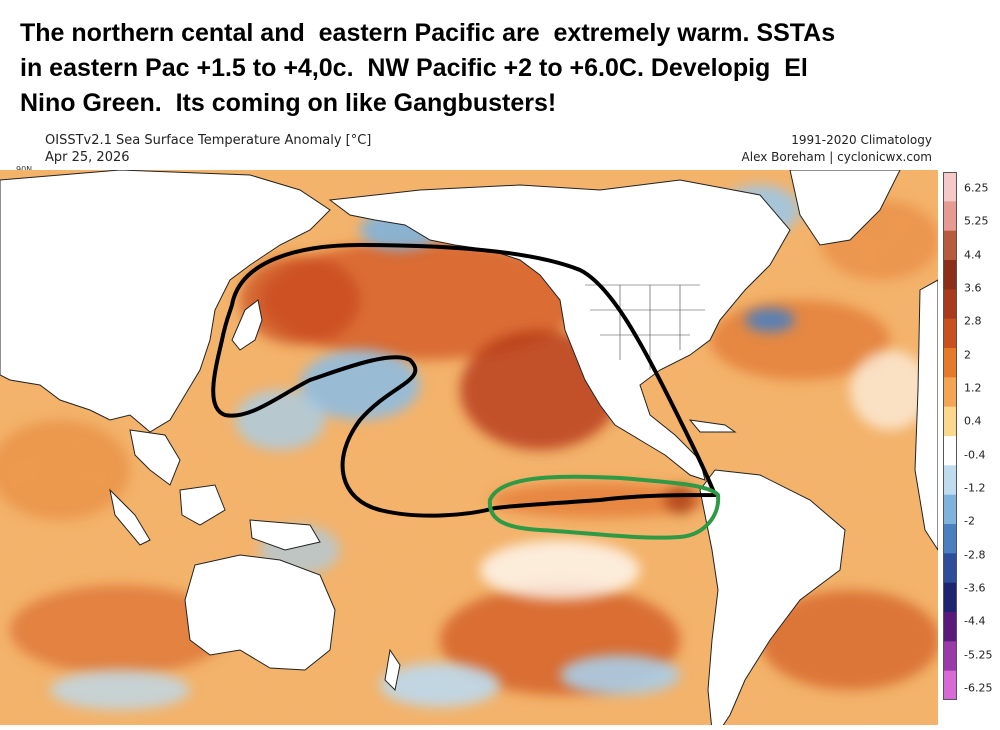 This screenshot has height=730, width=1000. Describe the element at coordinates (87, 157) in the screenshot. I see `map-date: Apr 25, 2026` at that location.